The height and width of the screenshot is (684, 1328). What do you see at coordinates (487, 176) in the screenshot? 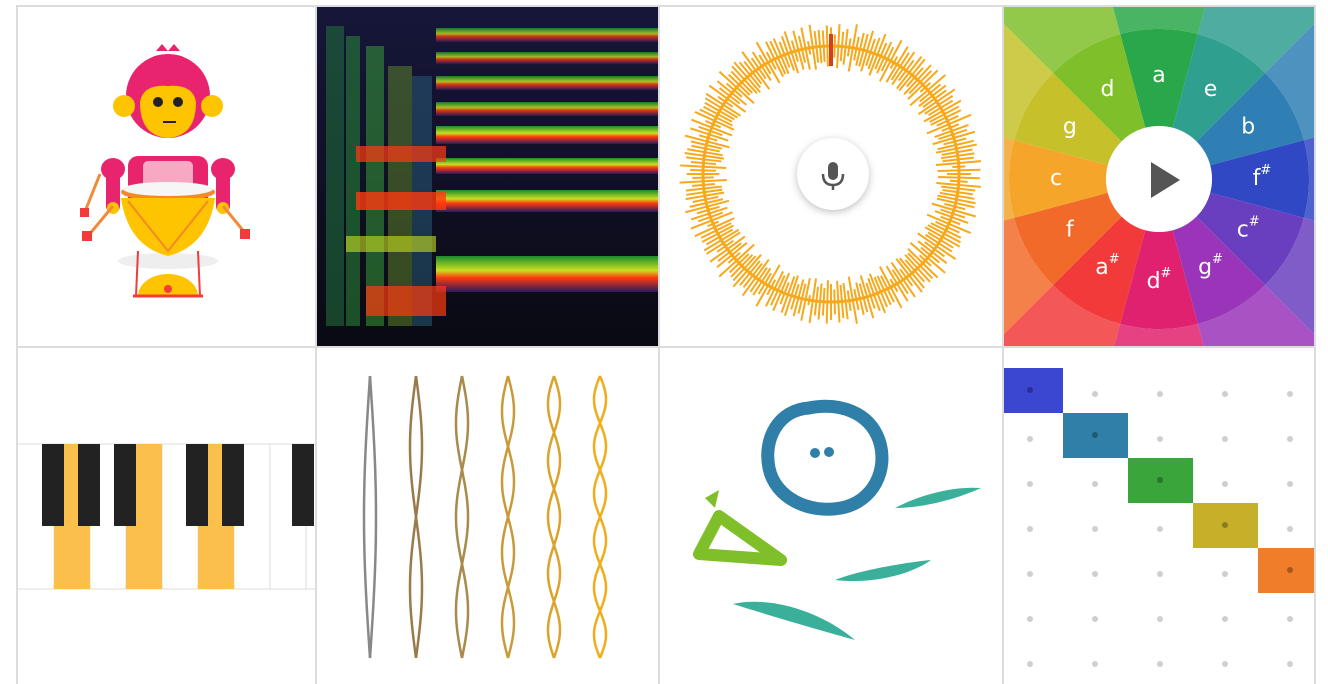
I see `tile-spectrogram` at bounding box center [487, 176].